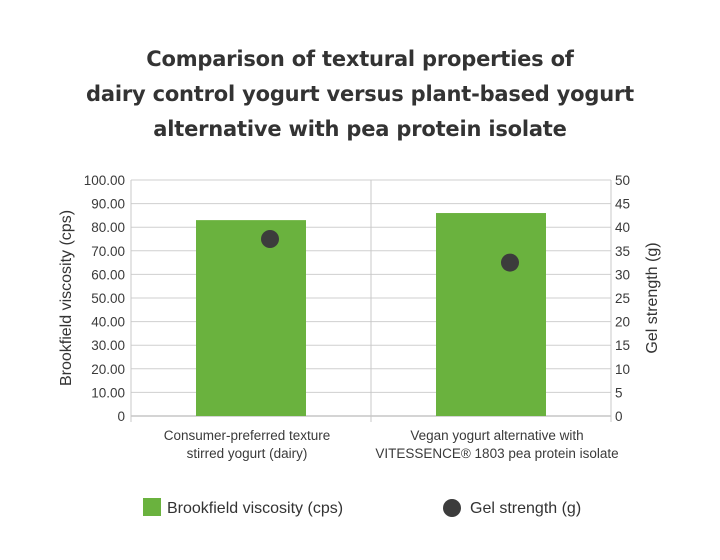 This screenshot has height=560, width=720. I want to click on left-tick-label: 50.00, so click(108, 298).